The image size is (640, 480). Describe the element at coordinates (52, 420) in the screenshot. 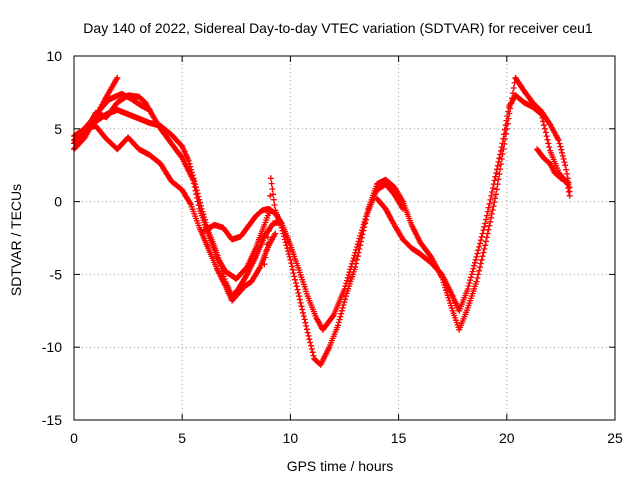

I see `y-tick-label: -15` at that location.